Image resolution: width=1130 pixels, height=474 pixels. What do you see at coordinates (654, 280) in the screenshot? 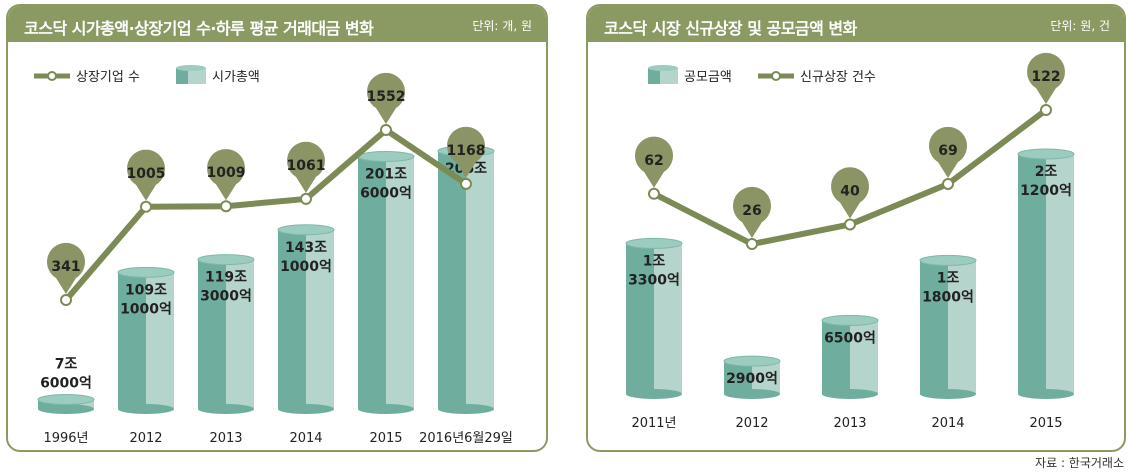
I see `bar-value-label: 3300억` at bounding box center [654, 280].